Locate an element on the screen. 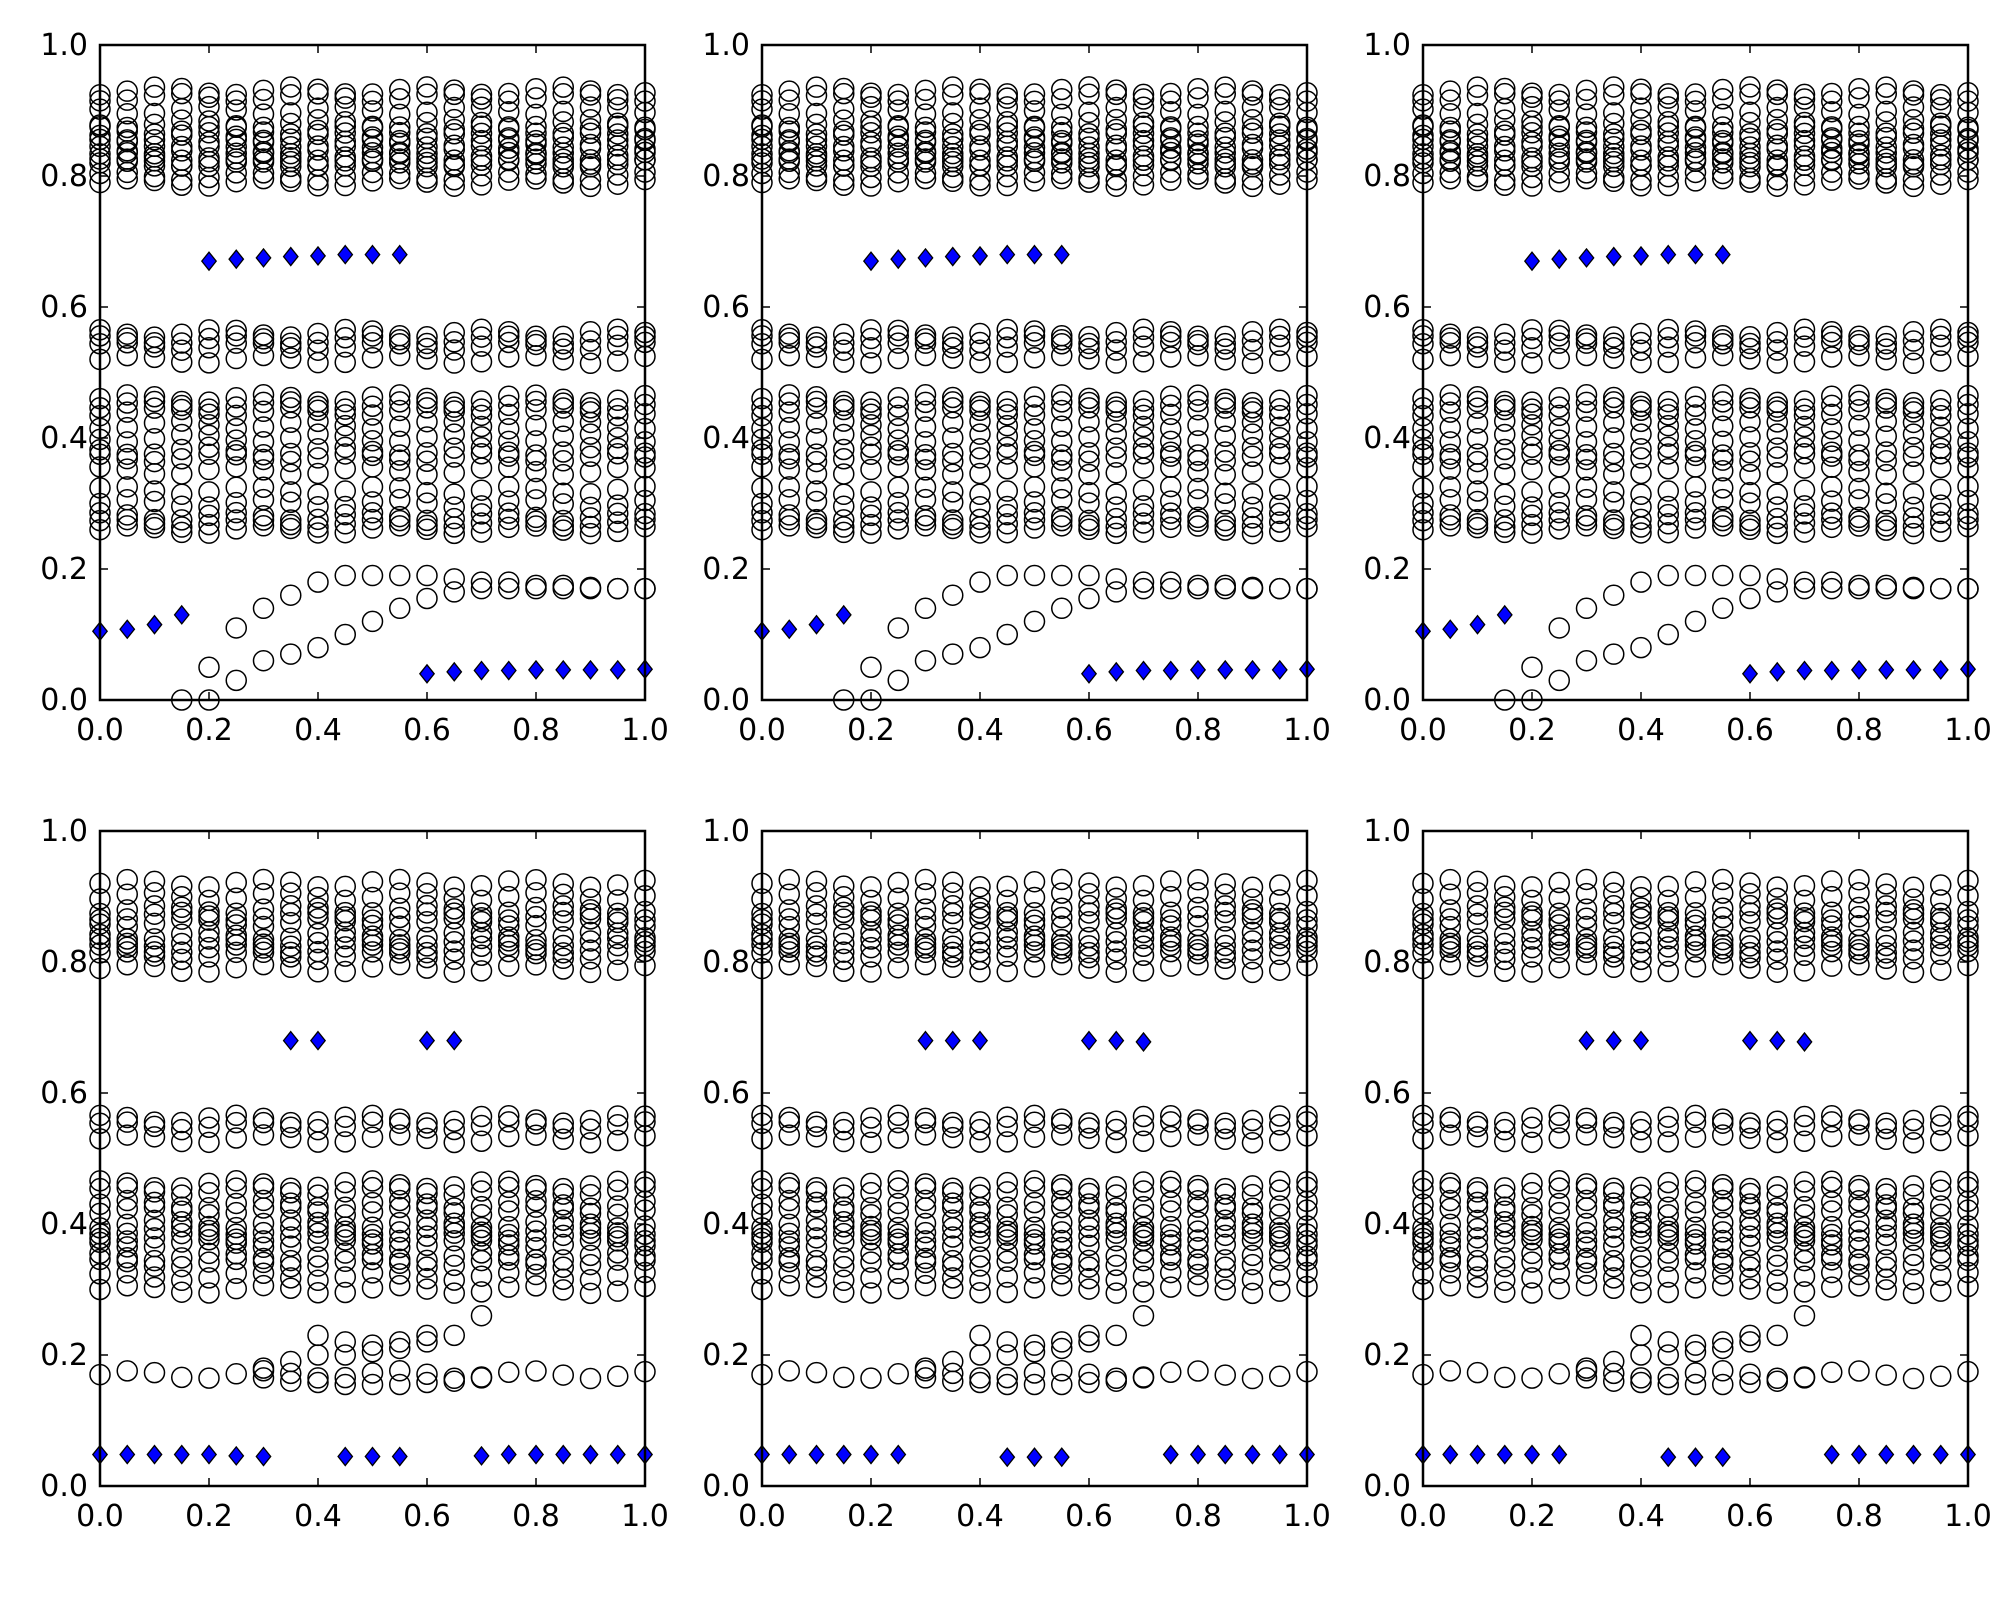 The height and width of the screenshot is (1606, 2011). x-tick-label: 0.2 is located at coordinates (209, 730).